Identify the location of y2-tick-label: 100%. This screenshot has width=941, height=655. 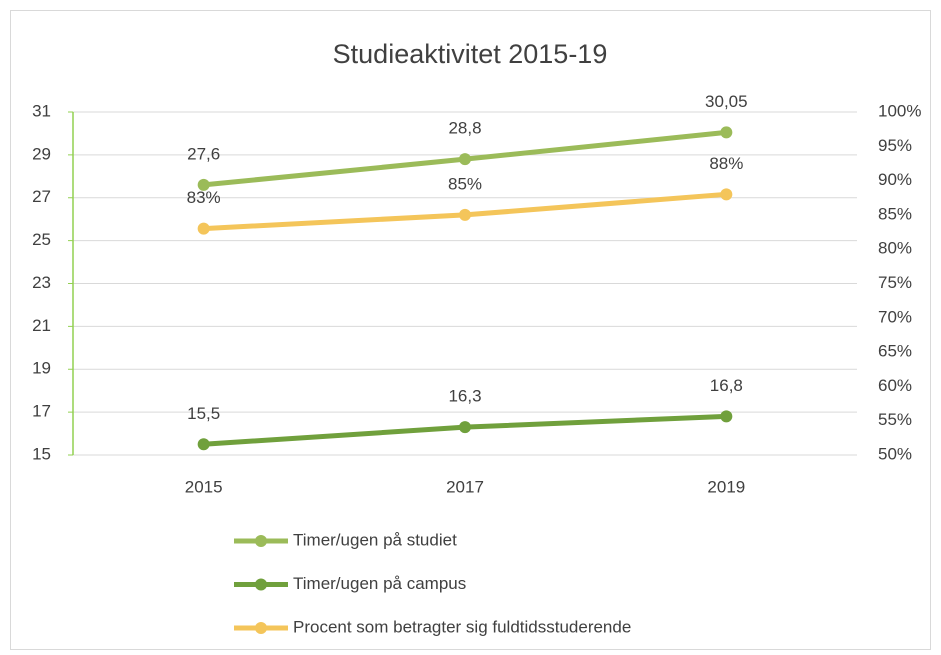
(899, 110).